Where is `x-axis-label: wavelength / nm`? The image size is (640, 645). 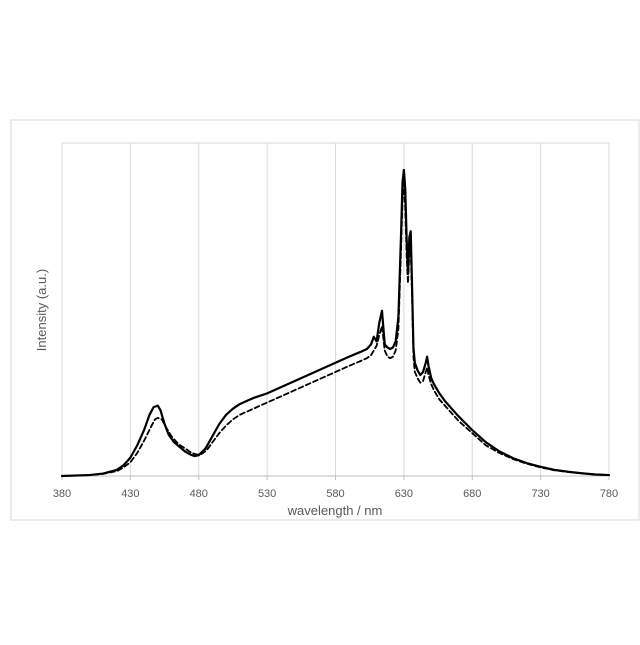
x-axis-label: wavelength / nm is located at coordinates (335, 510).